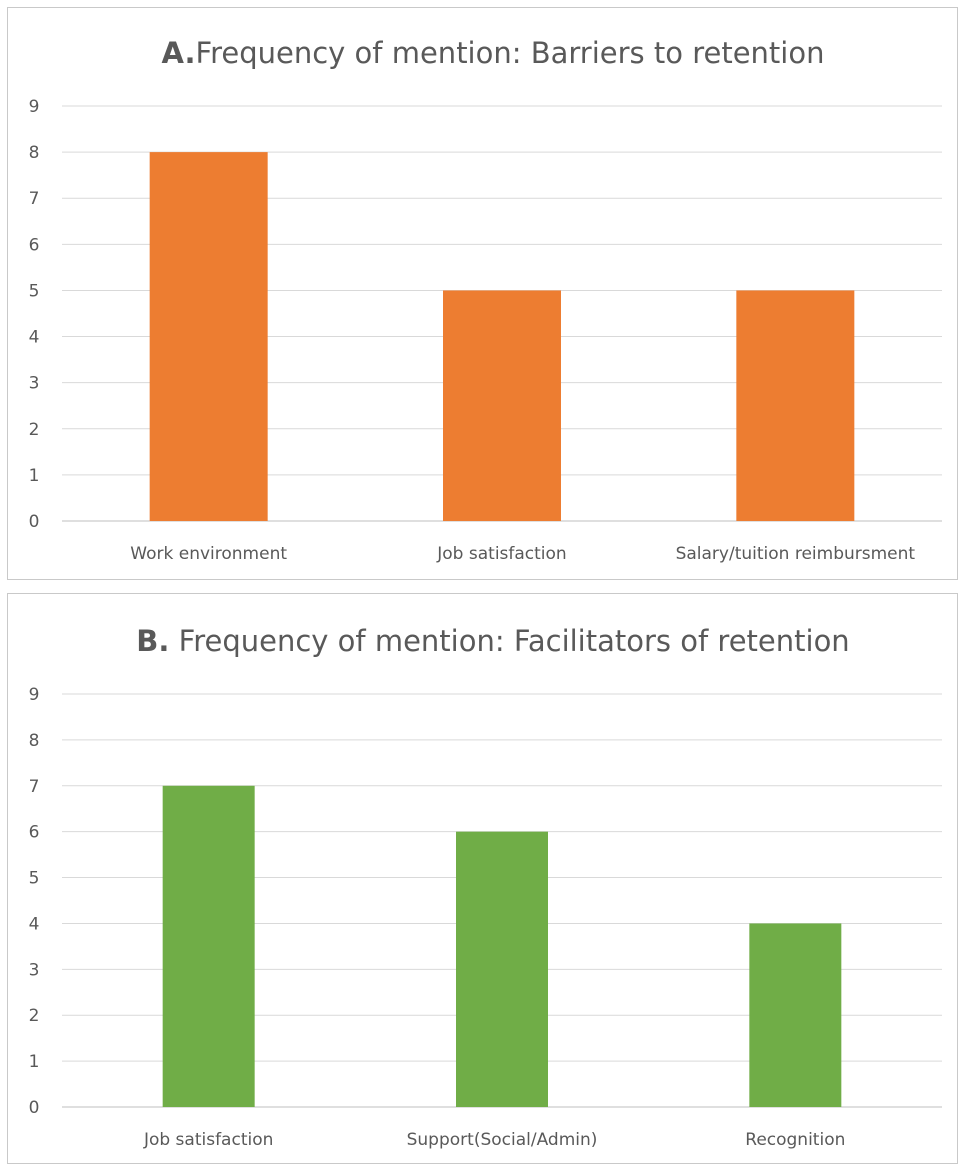 The height and width of the screenshot is (1167, 958). What do you see at coordinates (208, 554) in the screenshot?
I see `x-tick-label: Work environment` at bounding box center [208, 554].